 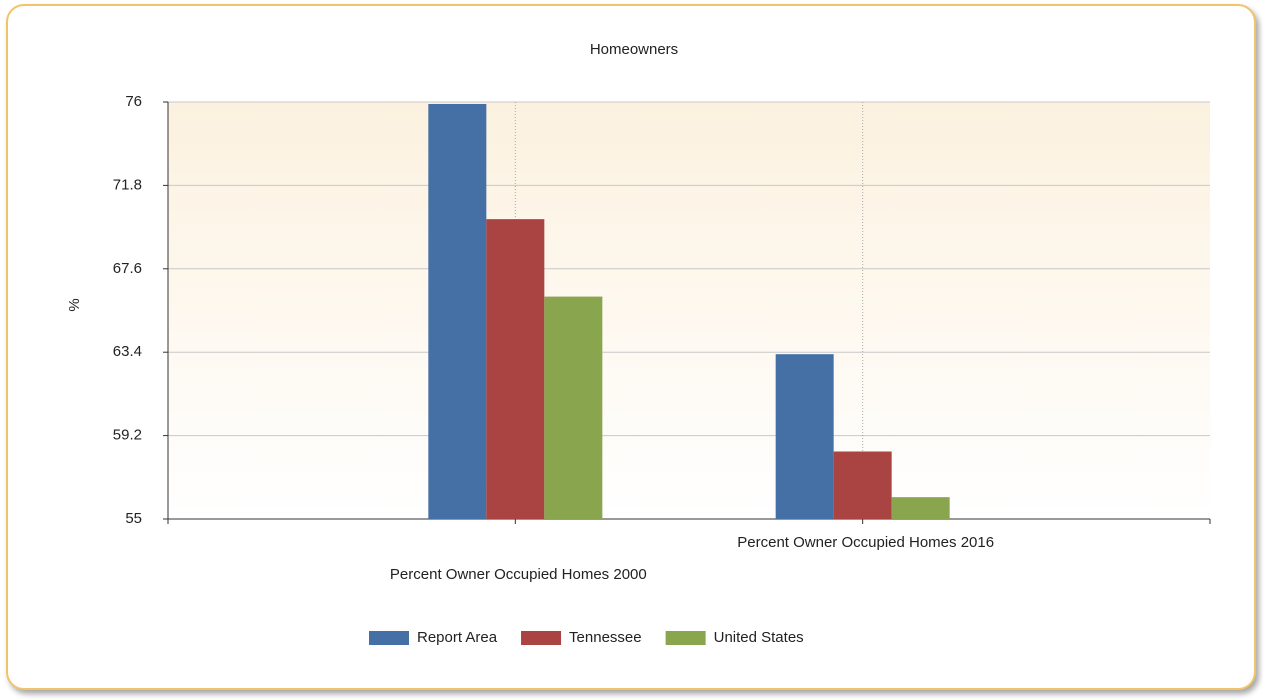 I want to click on legend-label: Tennessee, so click(x=605, y=637).